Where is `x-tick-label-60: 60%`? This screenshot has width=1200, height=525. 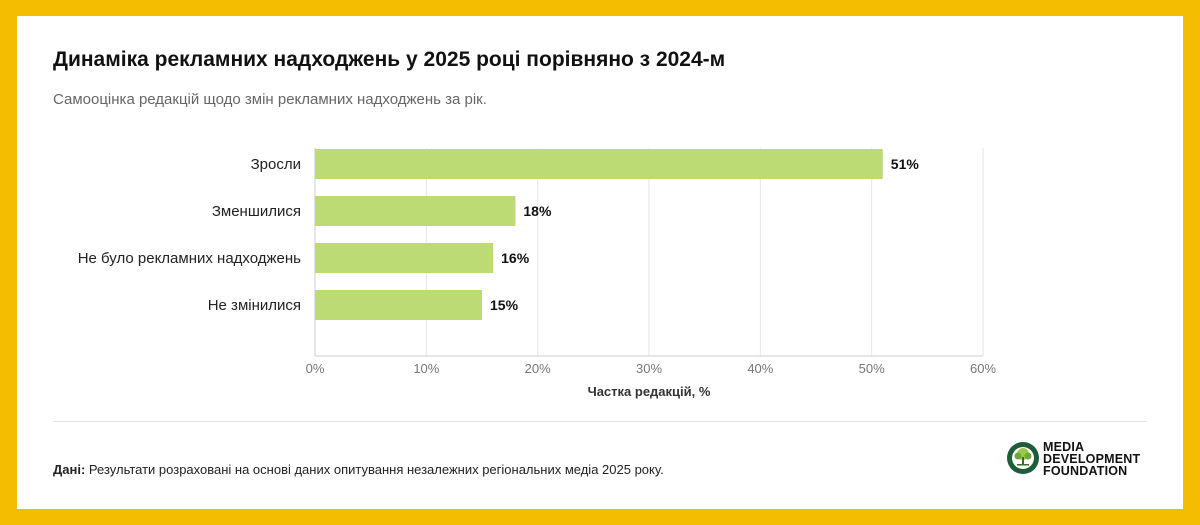
x-tick-label-60: 60% is located at coordinates (983, 368).